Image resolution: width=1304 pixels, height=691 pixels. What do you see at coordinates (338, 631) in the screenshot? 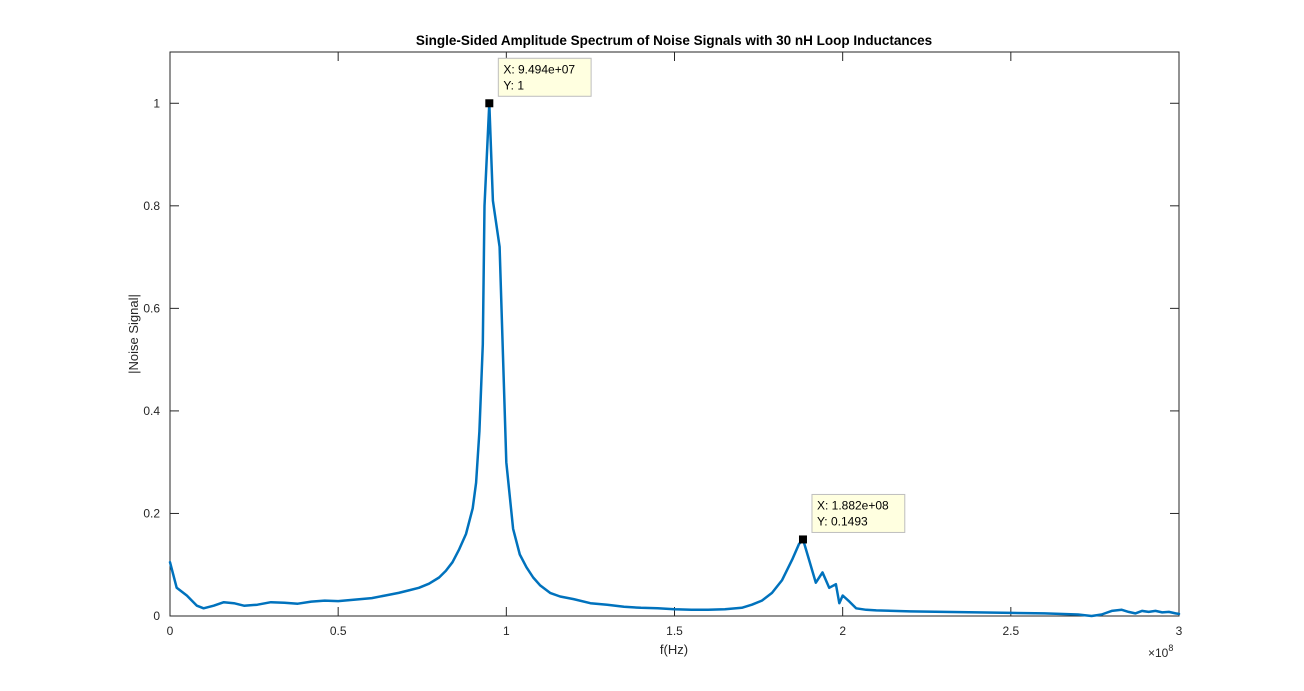
I see `x-tick-label: 0.5` at bounding box center [338, 631].